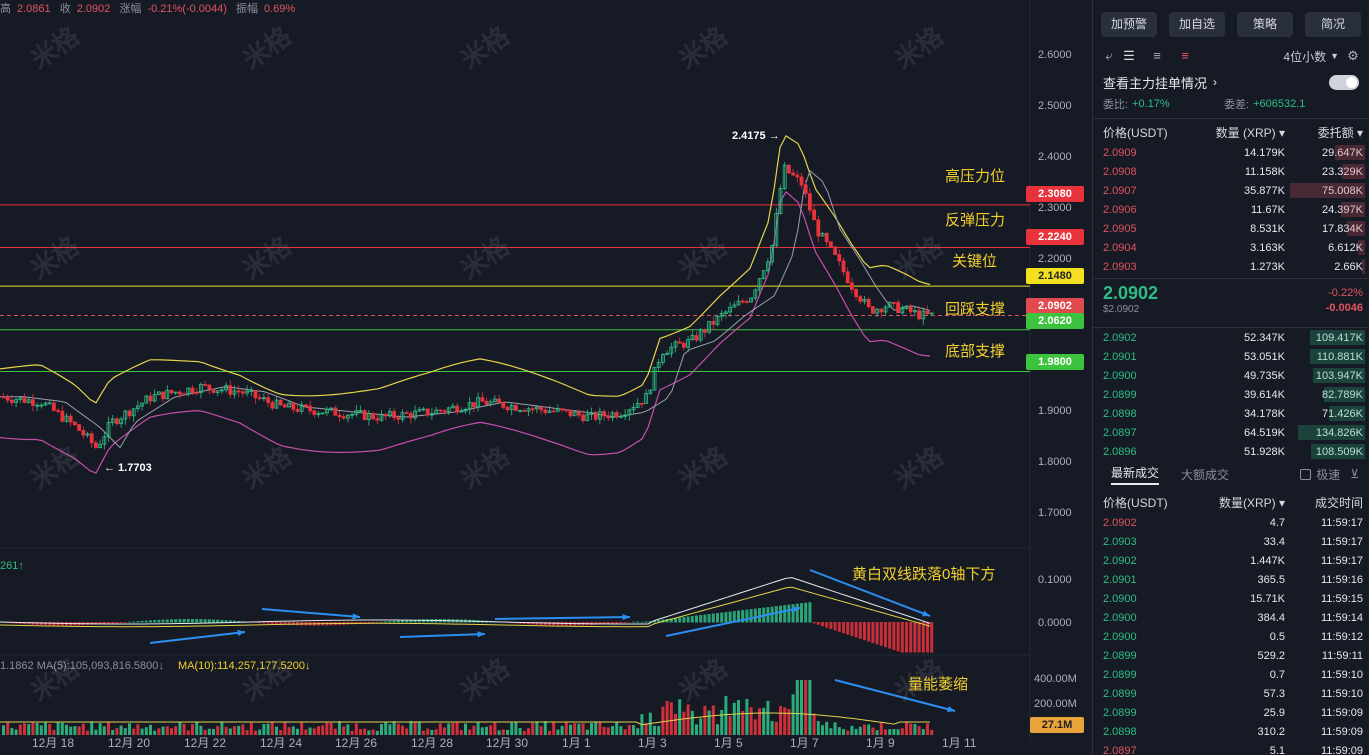 This screenshot has width=1369, height=755. Describe the element at coordinates (733, 622) in the screenshot. I see `trend-arrow` at that location.